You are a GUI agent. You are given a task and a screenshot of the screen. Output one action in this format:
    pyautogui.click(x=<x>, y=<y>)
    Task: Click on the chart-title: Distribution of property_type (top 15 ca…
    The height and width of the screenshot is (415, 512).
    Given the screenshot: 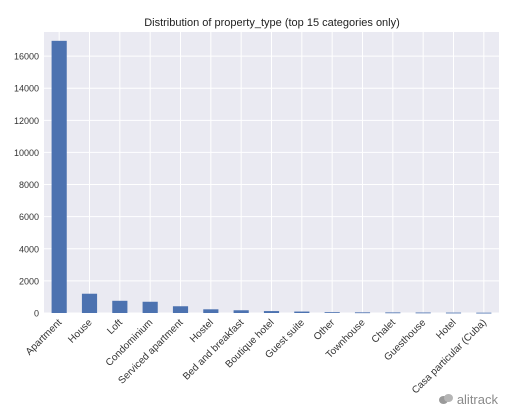 What is the action you would take?
    pyautogui.click(x=272, y=23)
    